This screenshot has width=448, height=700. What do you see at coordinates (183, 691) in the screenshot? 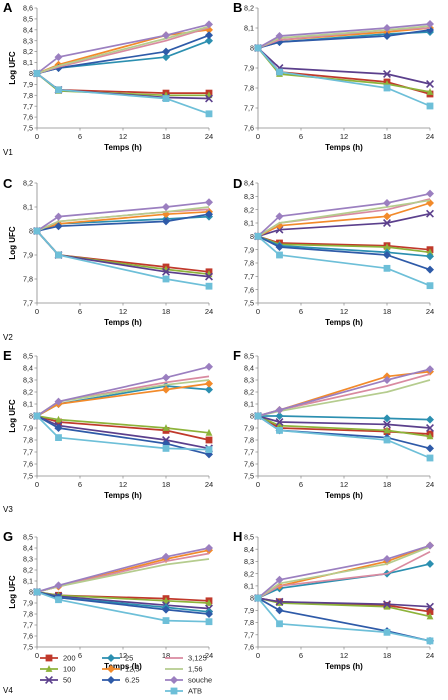
I see `legend-item-ATB: ATB` at bounding box center [183, 691].